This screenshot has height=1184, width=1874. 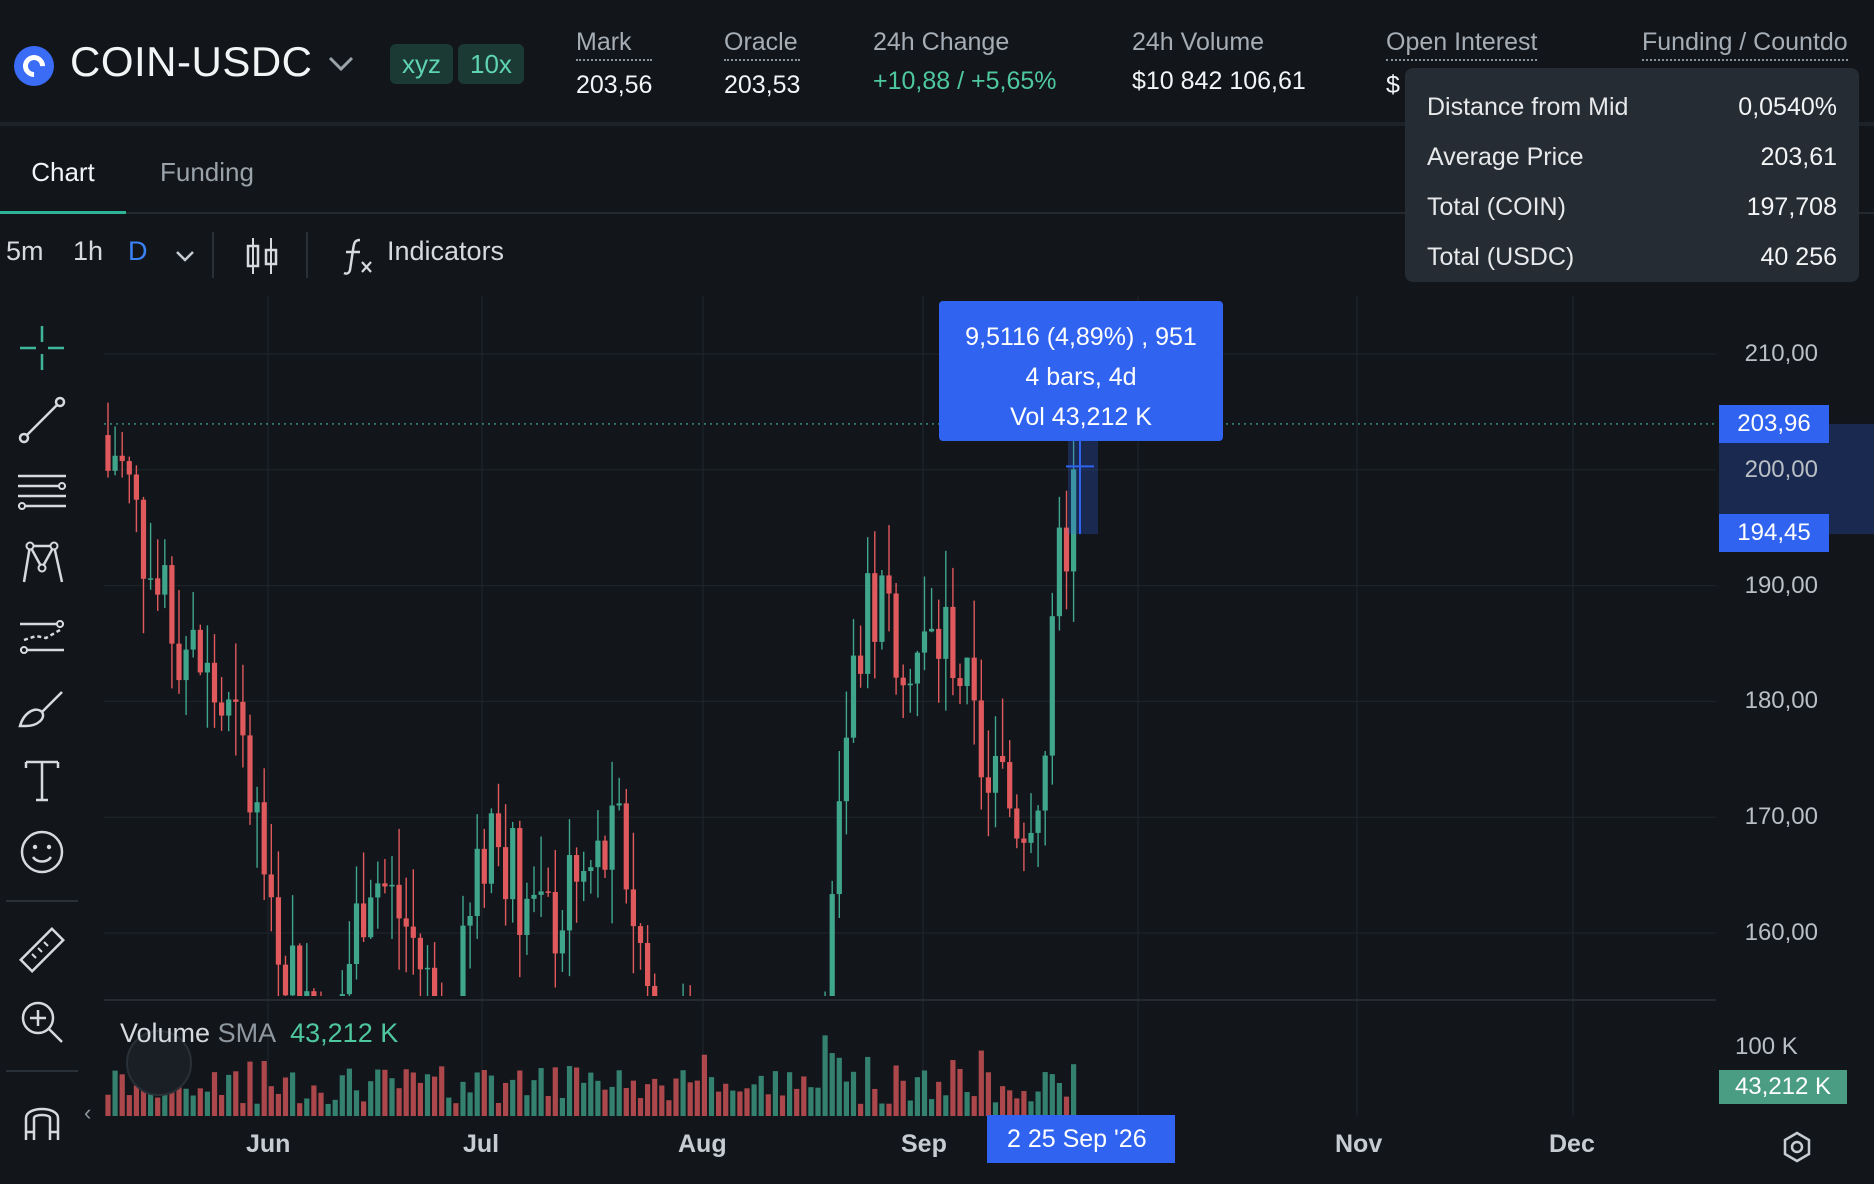 I want to click on settings-icon, so click(x=1797, y=1147).